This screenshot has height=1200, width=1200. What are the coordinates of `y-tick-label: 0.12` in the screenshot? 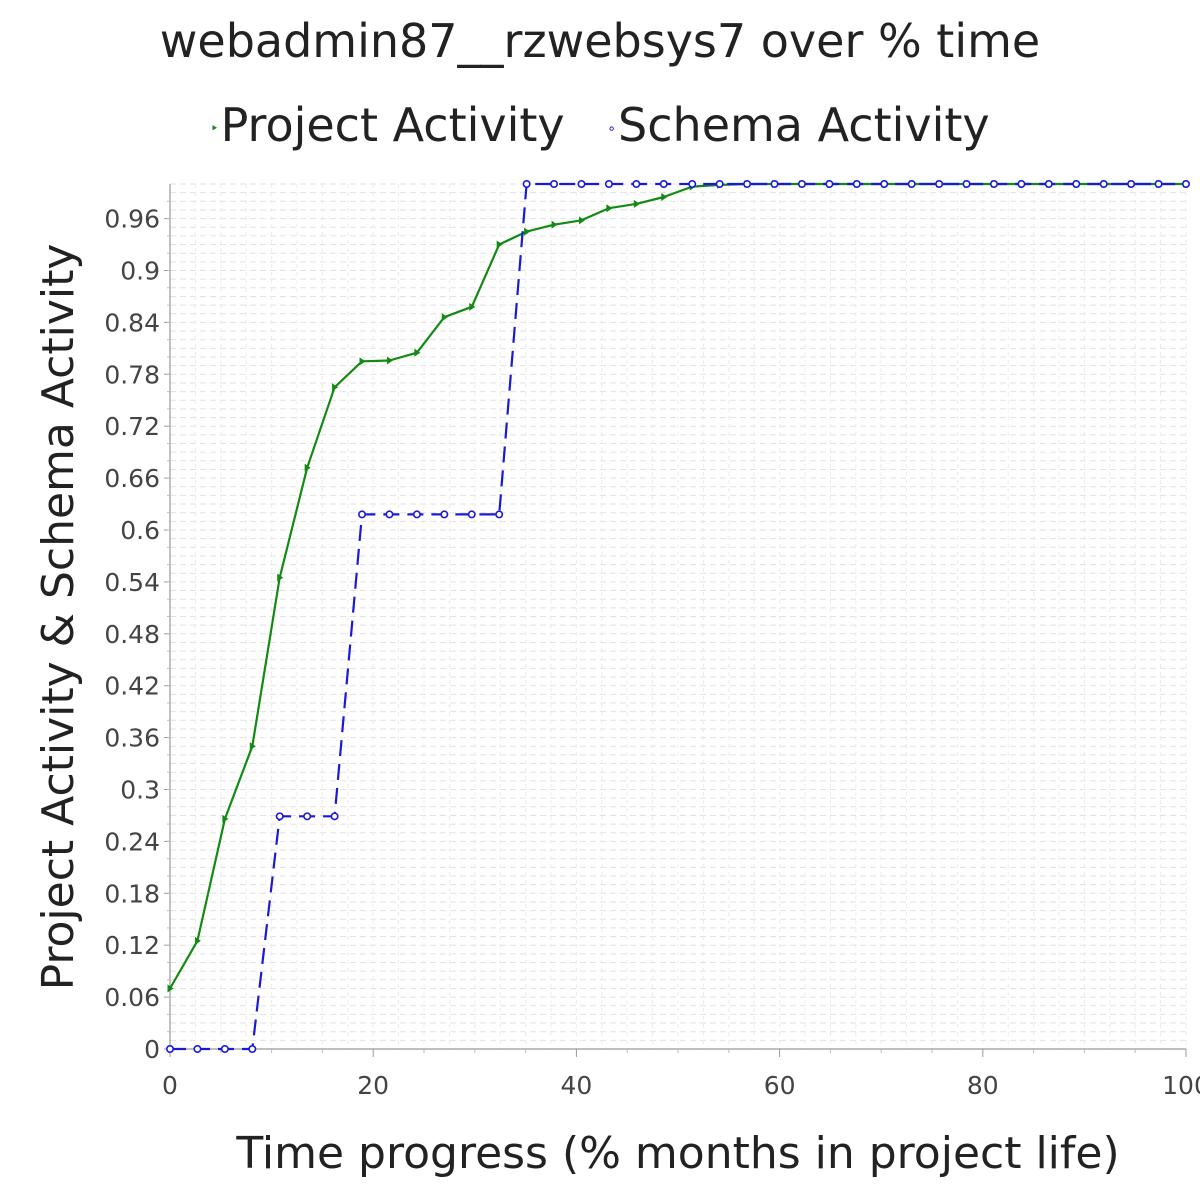 It's located at (132, 945).